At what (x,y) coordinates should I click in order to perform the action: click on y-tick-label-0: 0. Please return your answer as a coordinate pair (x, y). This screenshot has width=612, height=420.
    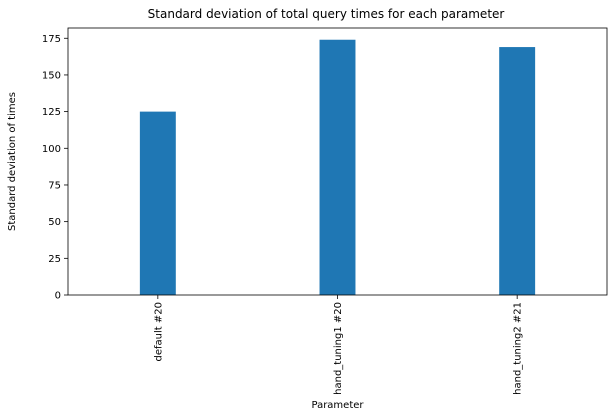
    Looking at the image, I should click on (58, 296).